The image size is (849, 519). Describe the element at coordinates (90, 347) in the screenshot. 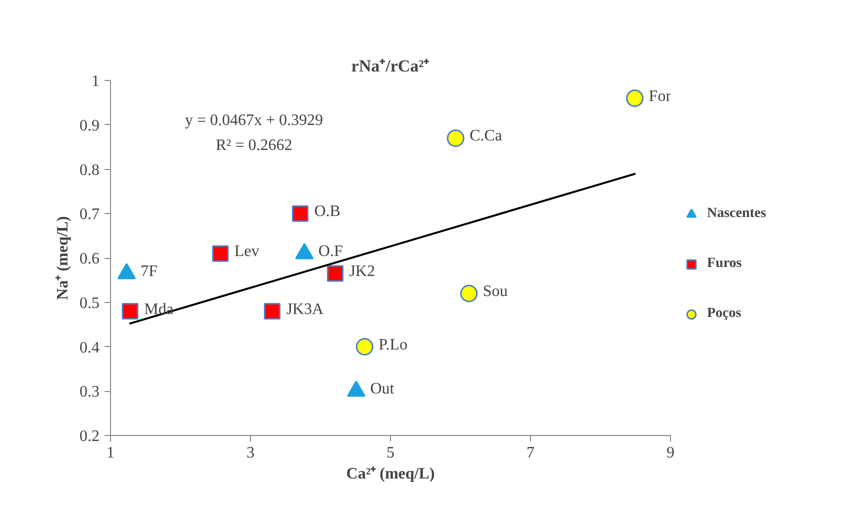

I see `y-tick-label: 0.4` at that location.